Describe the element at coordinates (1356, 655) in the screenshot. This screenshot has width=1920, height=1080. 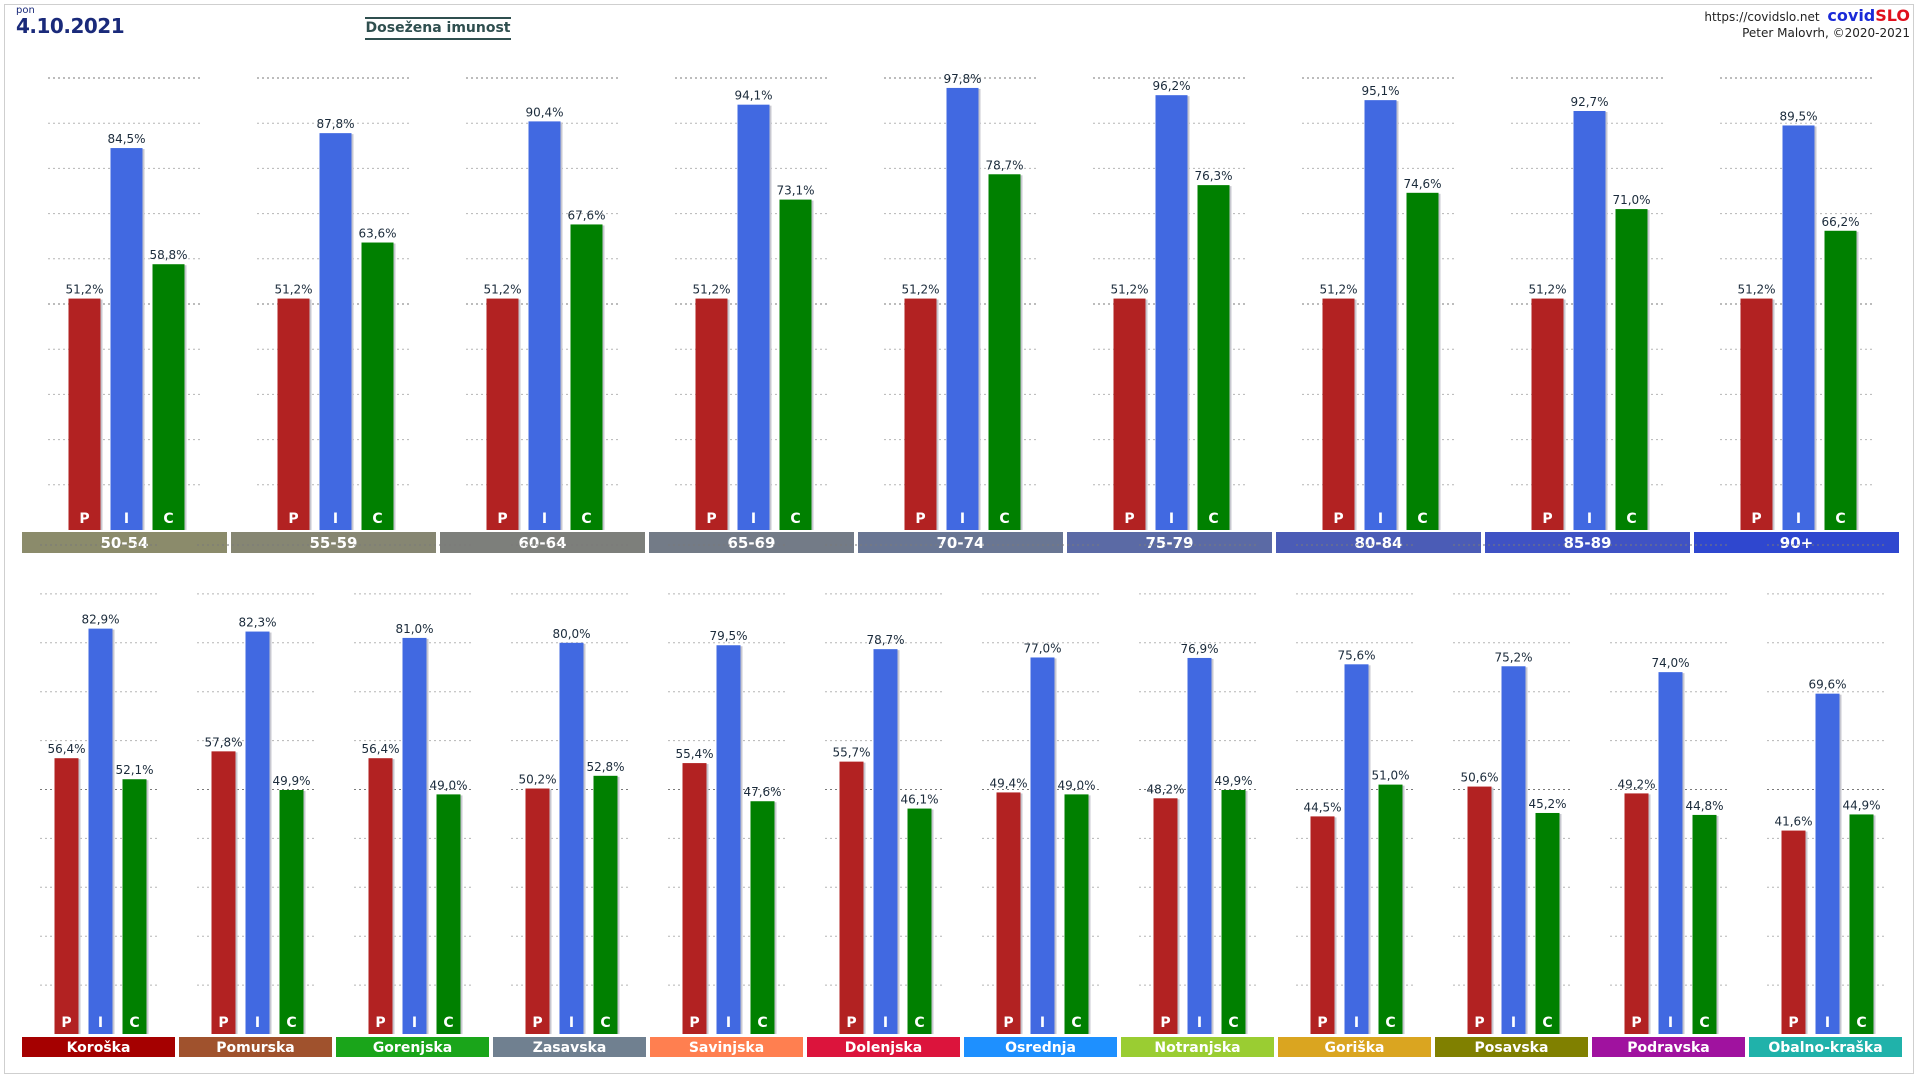
I see `data-label: 75,6%` at that location.